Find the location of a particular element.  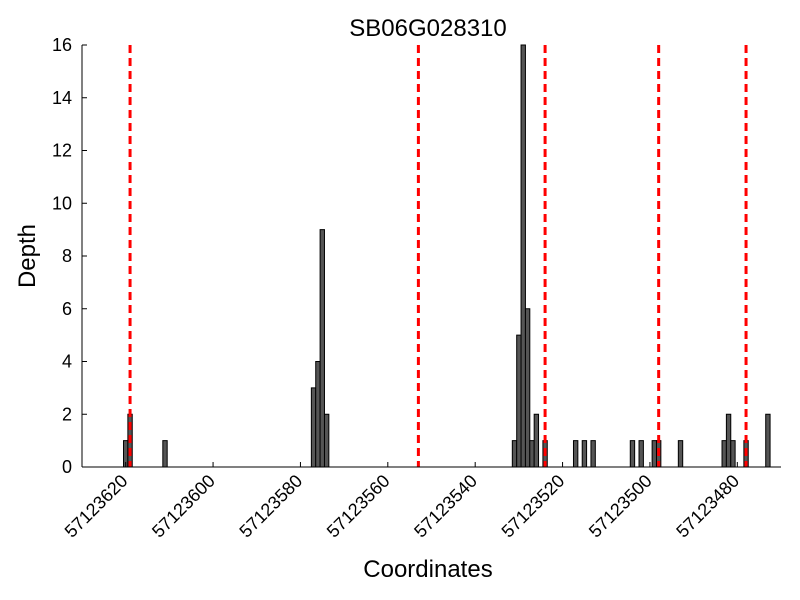

x-tick-label: 57123580 is located at coordinates (270, 506).